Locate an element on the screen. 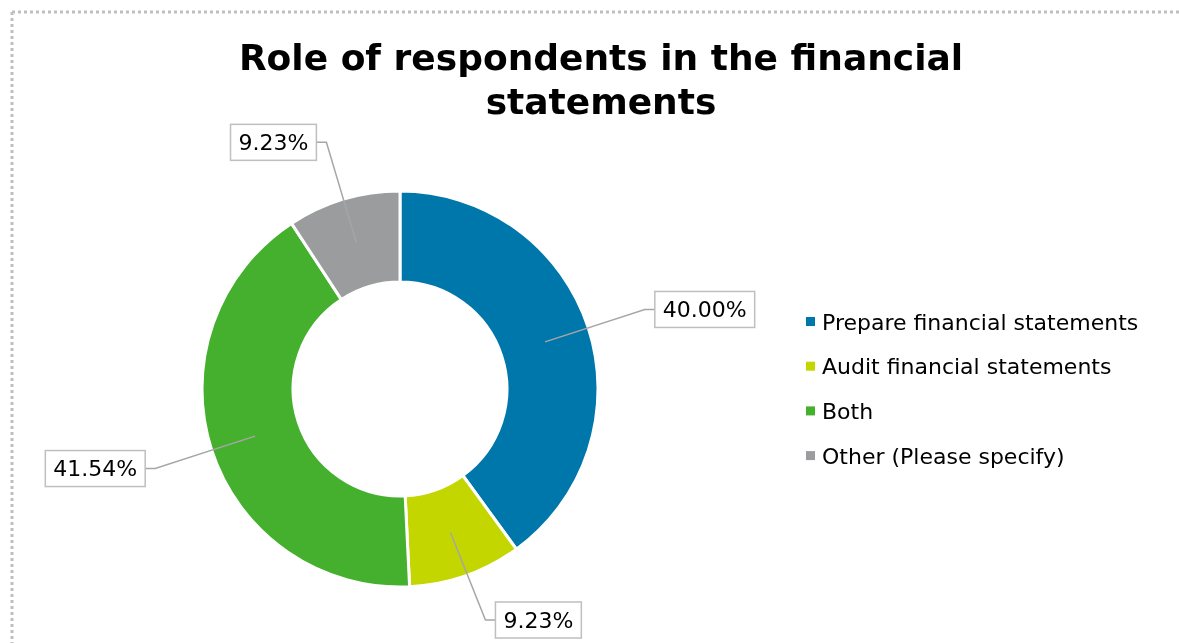 The width and height of the screenshot is (1179, 643). legend-label: Prepare financial statements is located at coordinates (980, 322).